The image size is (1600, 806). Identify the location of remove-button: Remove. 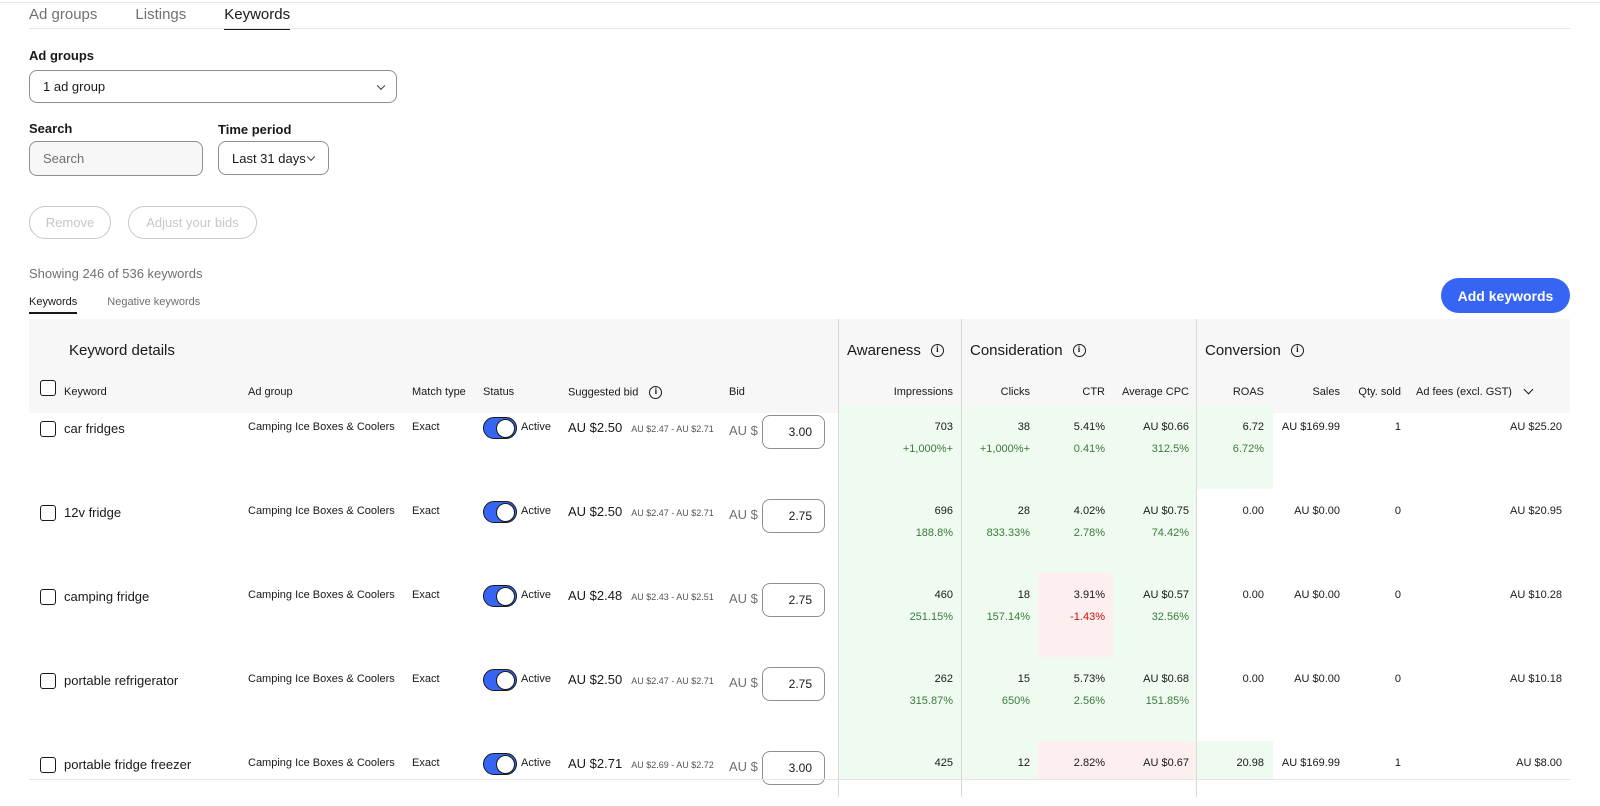
(70, 222).